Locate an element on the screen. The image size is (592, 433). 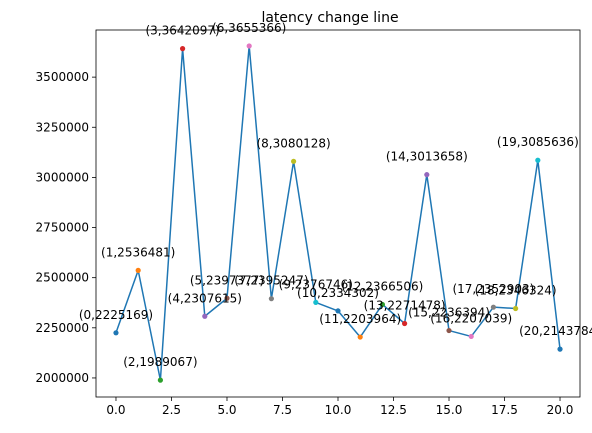
x-tick-label: 2.5 is located at coordinates (171, 410).